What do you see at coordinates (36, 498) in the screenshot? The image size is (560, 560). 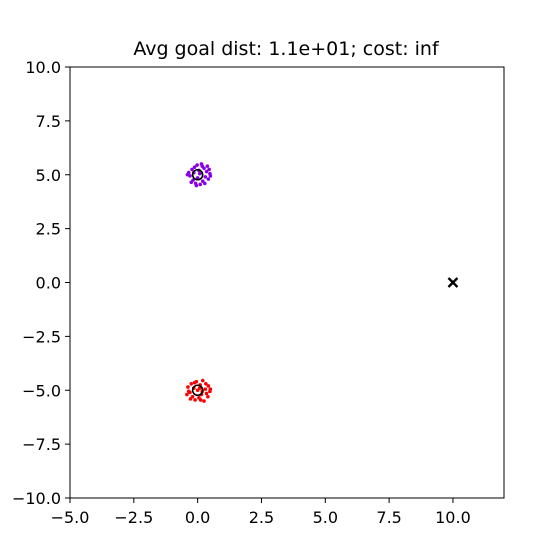 I see `y-tick-label: −10.0` at bounding box center [36, 498].